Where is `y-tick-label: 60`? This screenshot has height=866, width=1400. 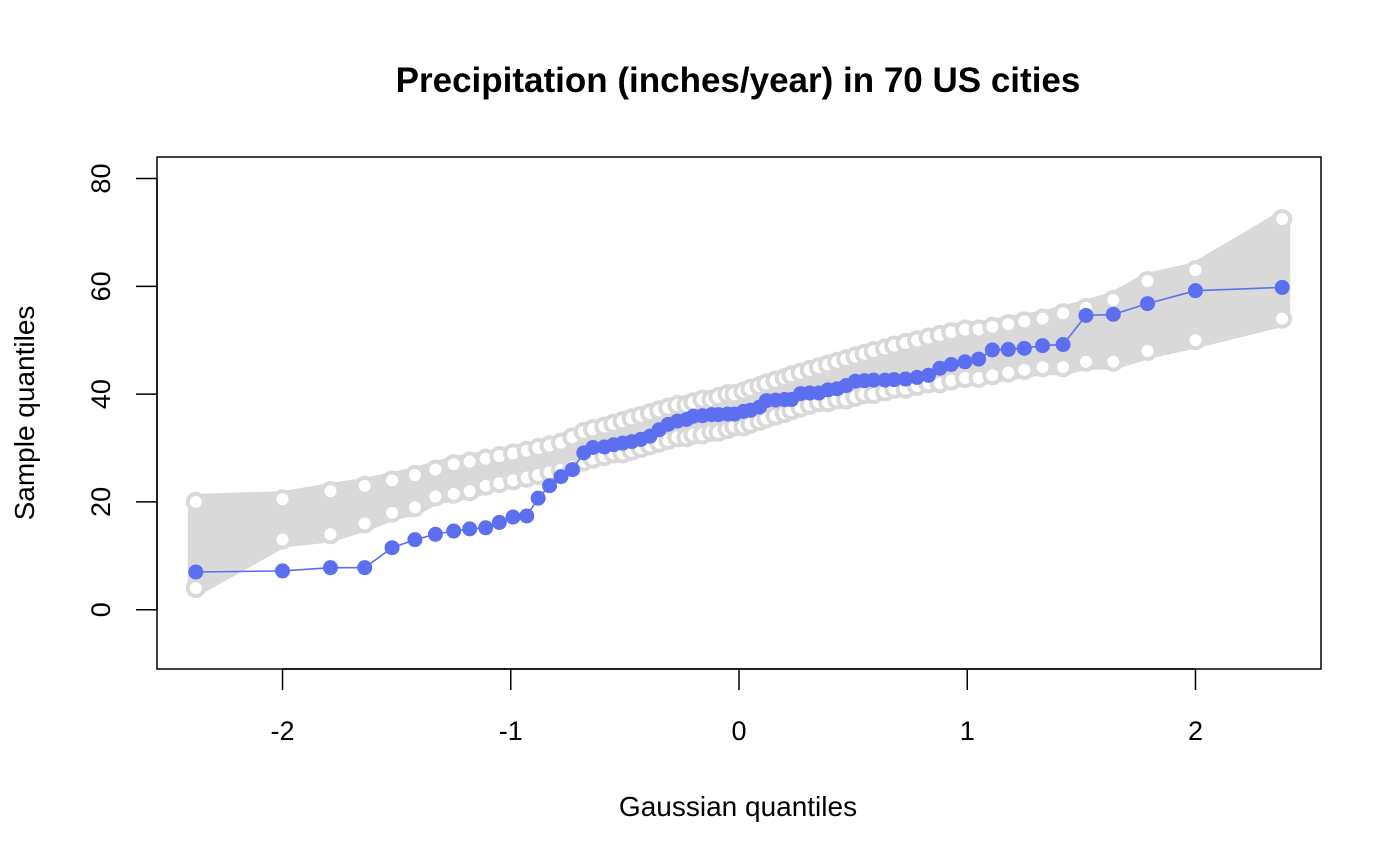 y-tick-label: 60 is located at coordinates (101, 286).